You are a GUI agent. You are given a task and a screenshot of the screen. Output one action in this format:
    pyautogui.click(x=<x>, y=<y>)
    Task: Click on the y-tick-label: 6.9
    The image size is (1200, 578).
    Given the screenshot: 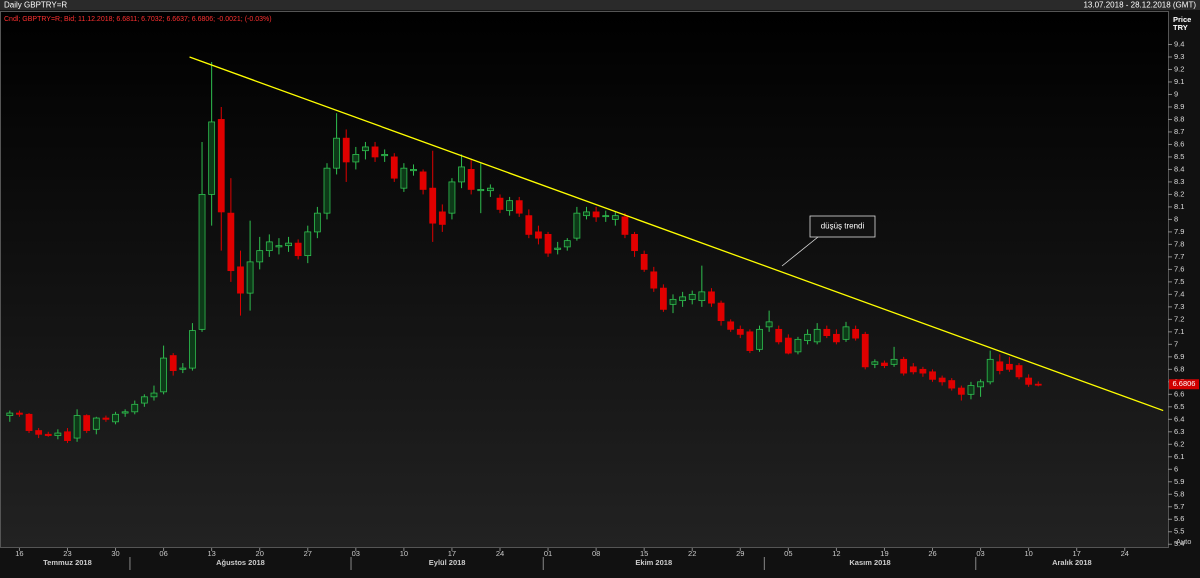 What is the action you would take?
    pyautogui.click(x=1179, y=356)
    